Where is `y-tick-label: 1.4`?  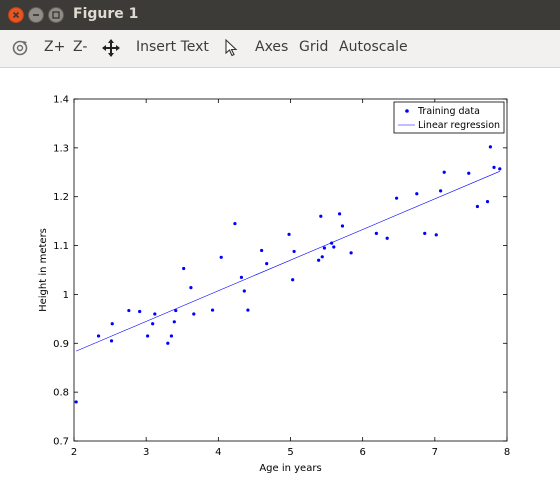
y-tick-label: 1.4 is located at coordinates (61, 100).